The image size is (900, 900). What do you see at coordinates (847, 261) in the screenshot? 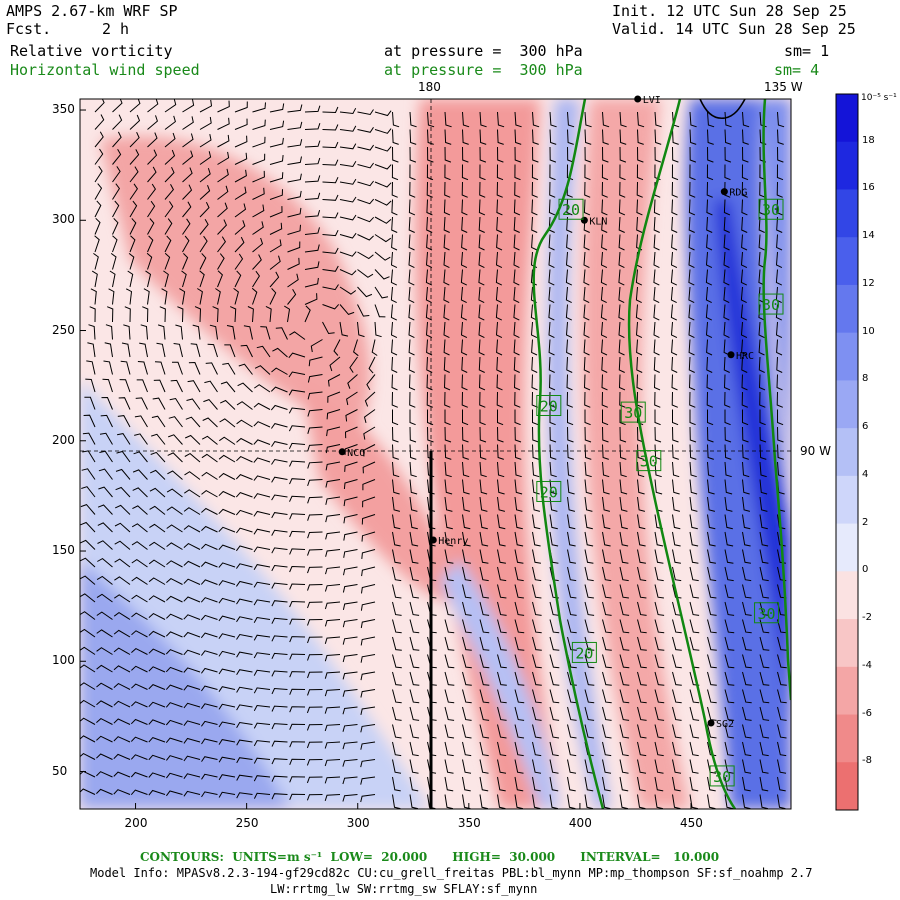
I see `colorbar-swatch` at bounding box center [847, 261].